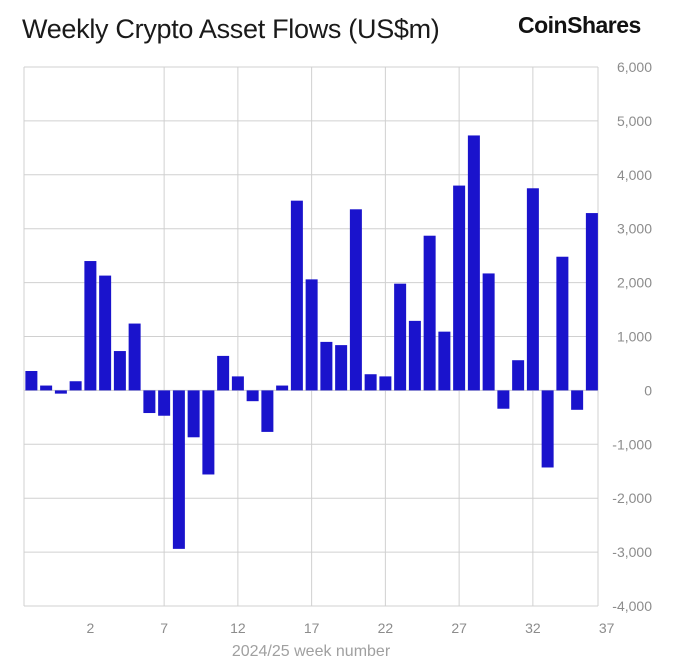  Describe the element at coordinates (459, 628) in the screenshot. I see `x-tick-label: 27` at that location.